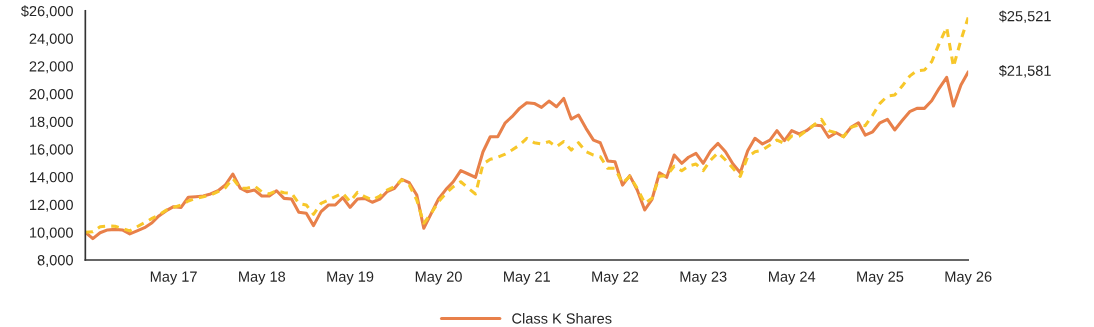 The width and height of the screenshot is (1094, 327). I want to click on x-tick-label: May 20, so click(438, 278).